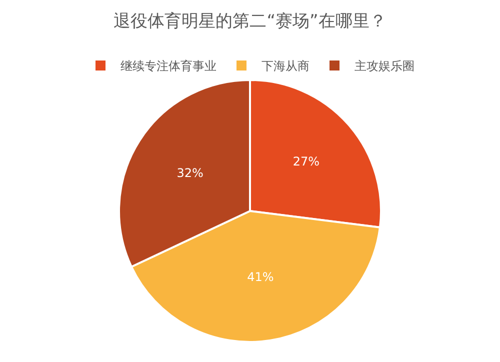  What do you see at coordinates (168, 66) in the screenshot?
I see `legend-label: 继续专注体育事业` at bounding box center [168, 66].